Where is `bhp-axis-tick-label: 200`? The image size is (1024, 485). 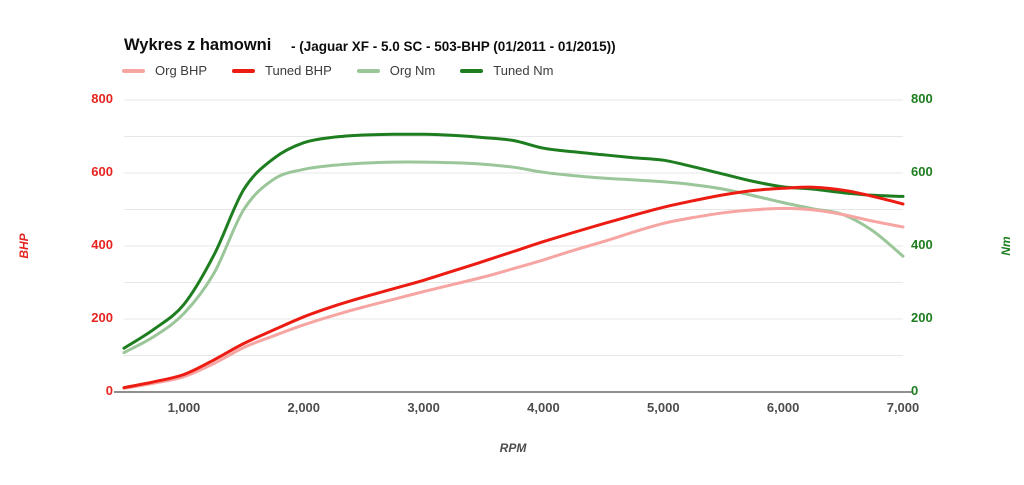
bhp-axis-tick-label: 200 is located at coordinates (102, 317).